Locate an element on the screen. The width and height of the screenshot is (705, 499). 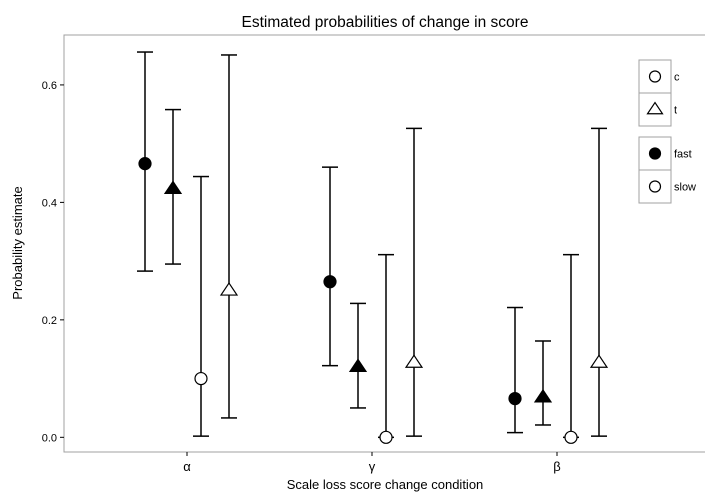
legend-label: t is located at coordinates (675, 111).